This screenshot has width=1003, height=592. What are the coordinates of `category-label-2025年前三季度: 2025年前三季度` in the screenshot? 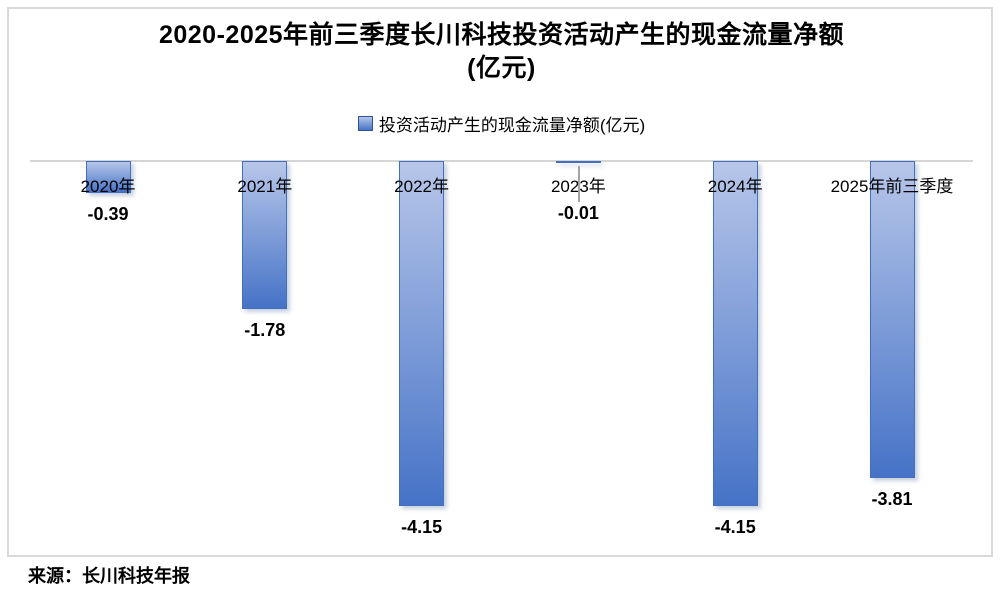 It's located at (892, 186).